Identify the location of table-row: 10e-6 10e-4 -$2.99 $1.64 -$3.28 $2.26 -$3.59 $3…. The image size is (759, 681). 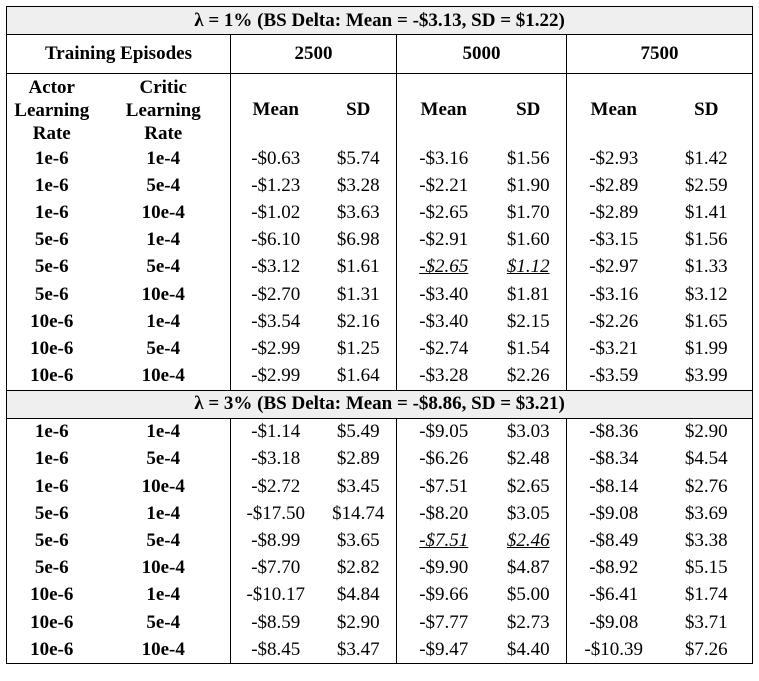
(380, 376).